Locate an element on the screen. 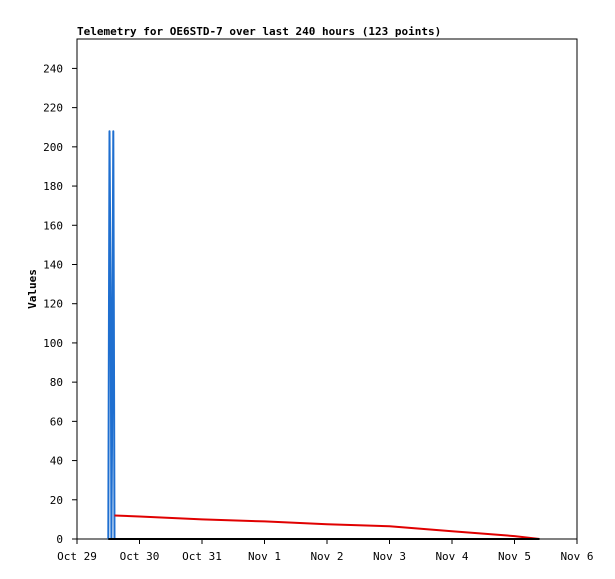 The height and width of the screenshot is (579, 615). y-axis: 0 20 40 60 80 100 120 140 160 180 200 220 240 is located at coordinates (60, 304).